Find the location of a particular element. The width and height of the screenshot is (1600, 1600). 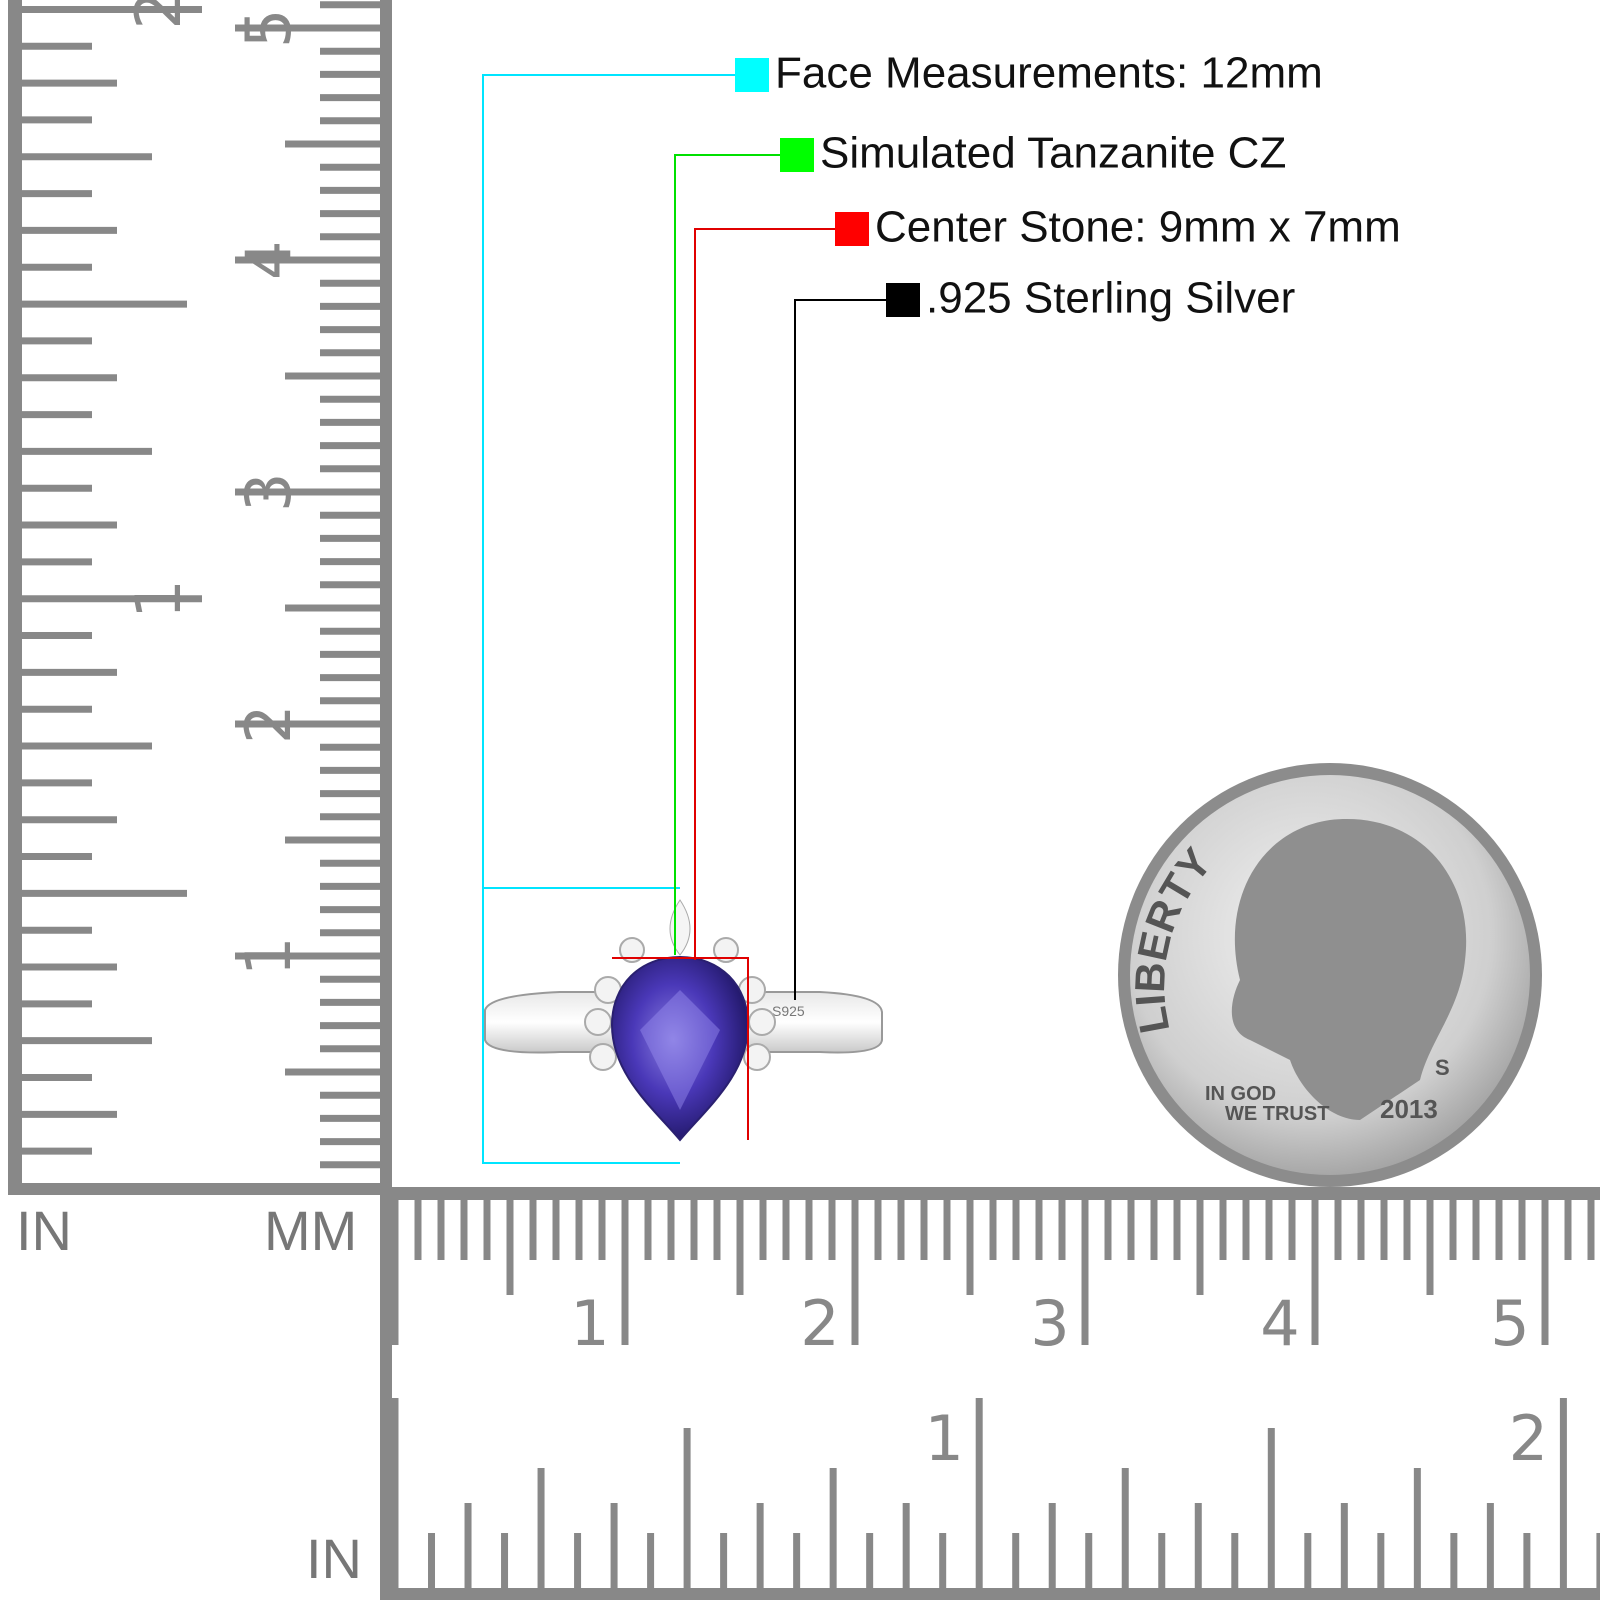

feature-label: Face Measurements: 12mm is located at coordinates (1049, 73).